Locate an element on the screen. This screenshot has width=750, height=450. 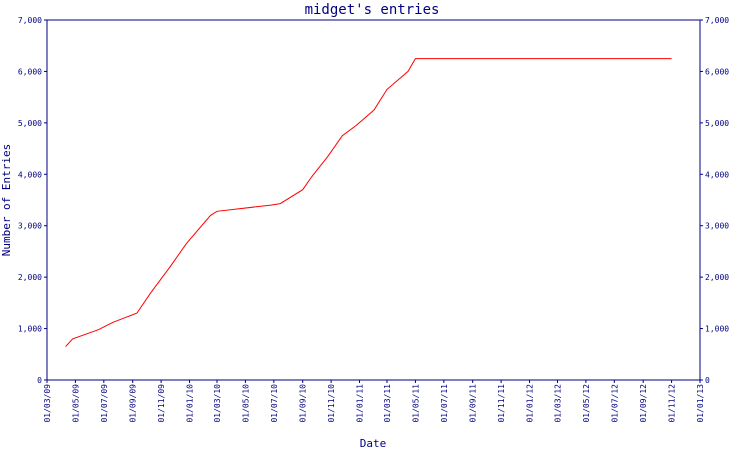
y-tick-label-left: 0 is located at coordinates (39, 380).